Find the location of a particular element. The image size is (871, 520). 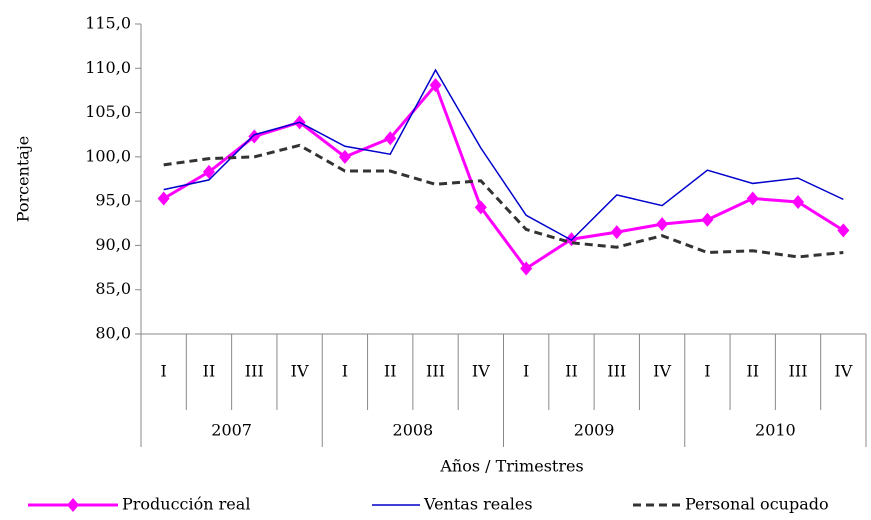

group-label: 2009 is located at coordinates (594, 430).